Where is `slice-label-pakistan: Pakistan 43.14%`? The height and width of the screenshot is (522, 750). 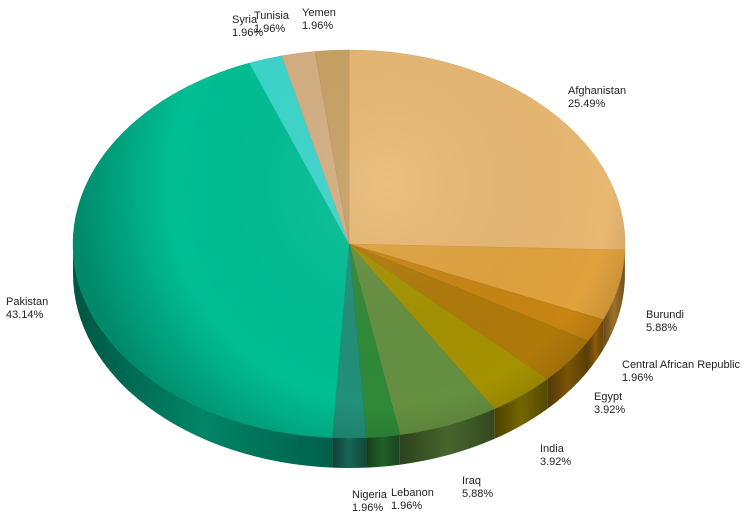
slice-label-pakistan: Pakistan 43.14% is located at coordinates (27, 308).